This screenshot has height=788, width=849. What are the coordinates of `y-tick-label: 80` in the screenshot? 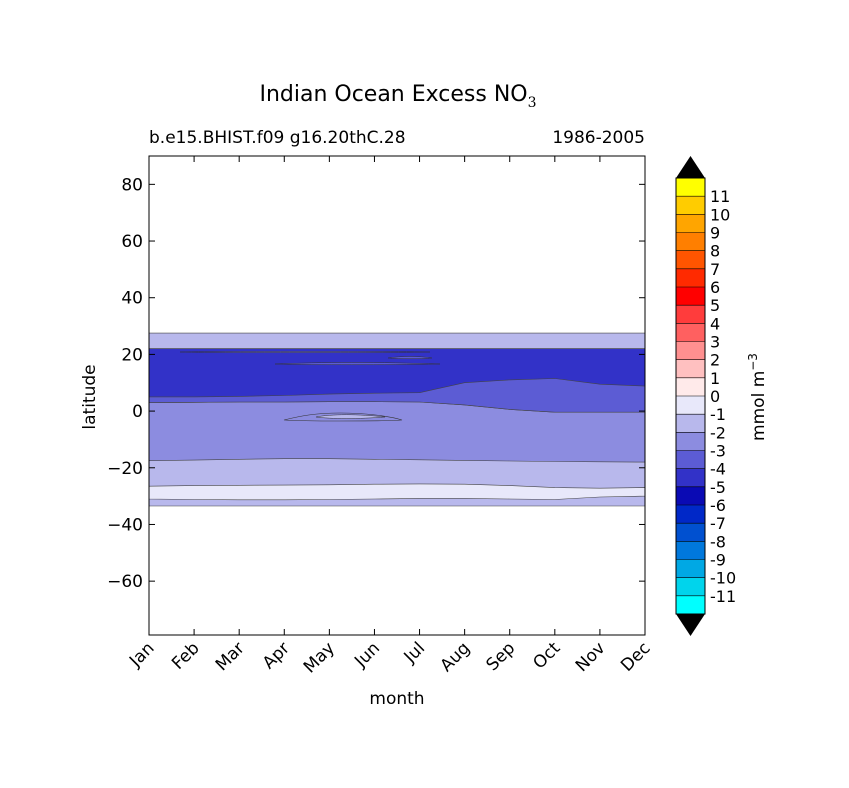 It's located at (132, 185).